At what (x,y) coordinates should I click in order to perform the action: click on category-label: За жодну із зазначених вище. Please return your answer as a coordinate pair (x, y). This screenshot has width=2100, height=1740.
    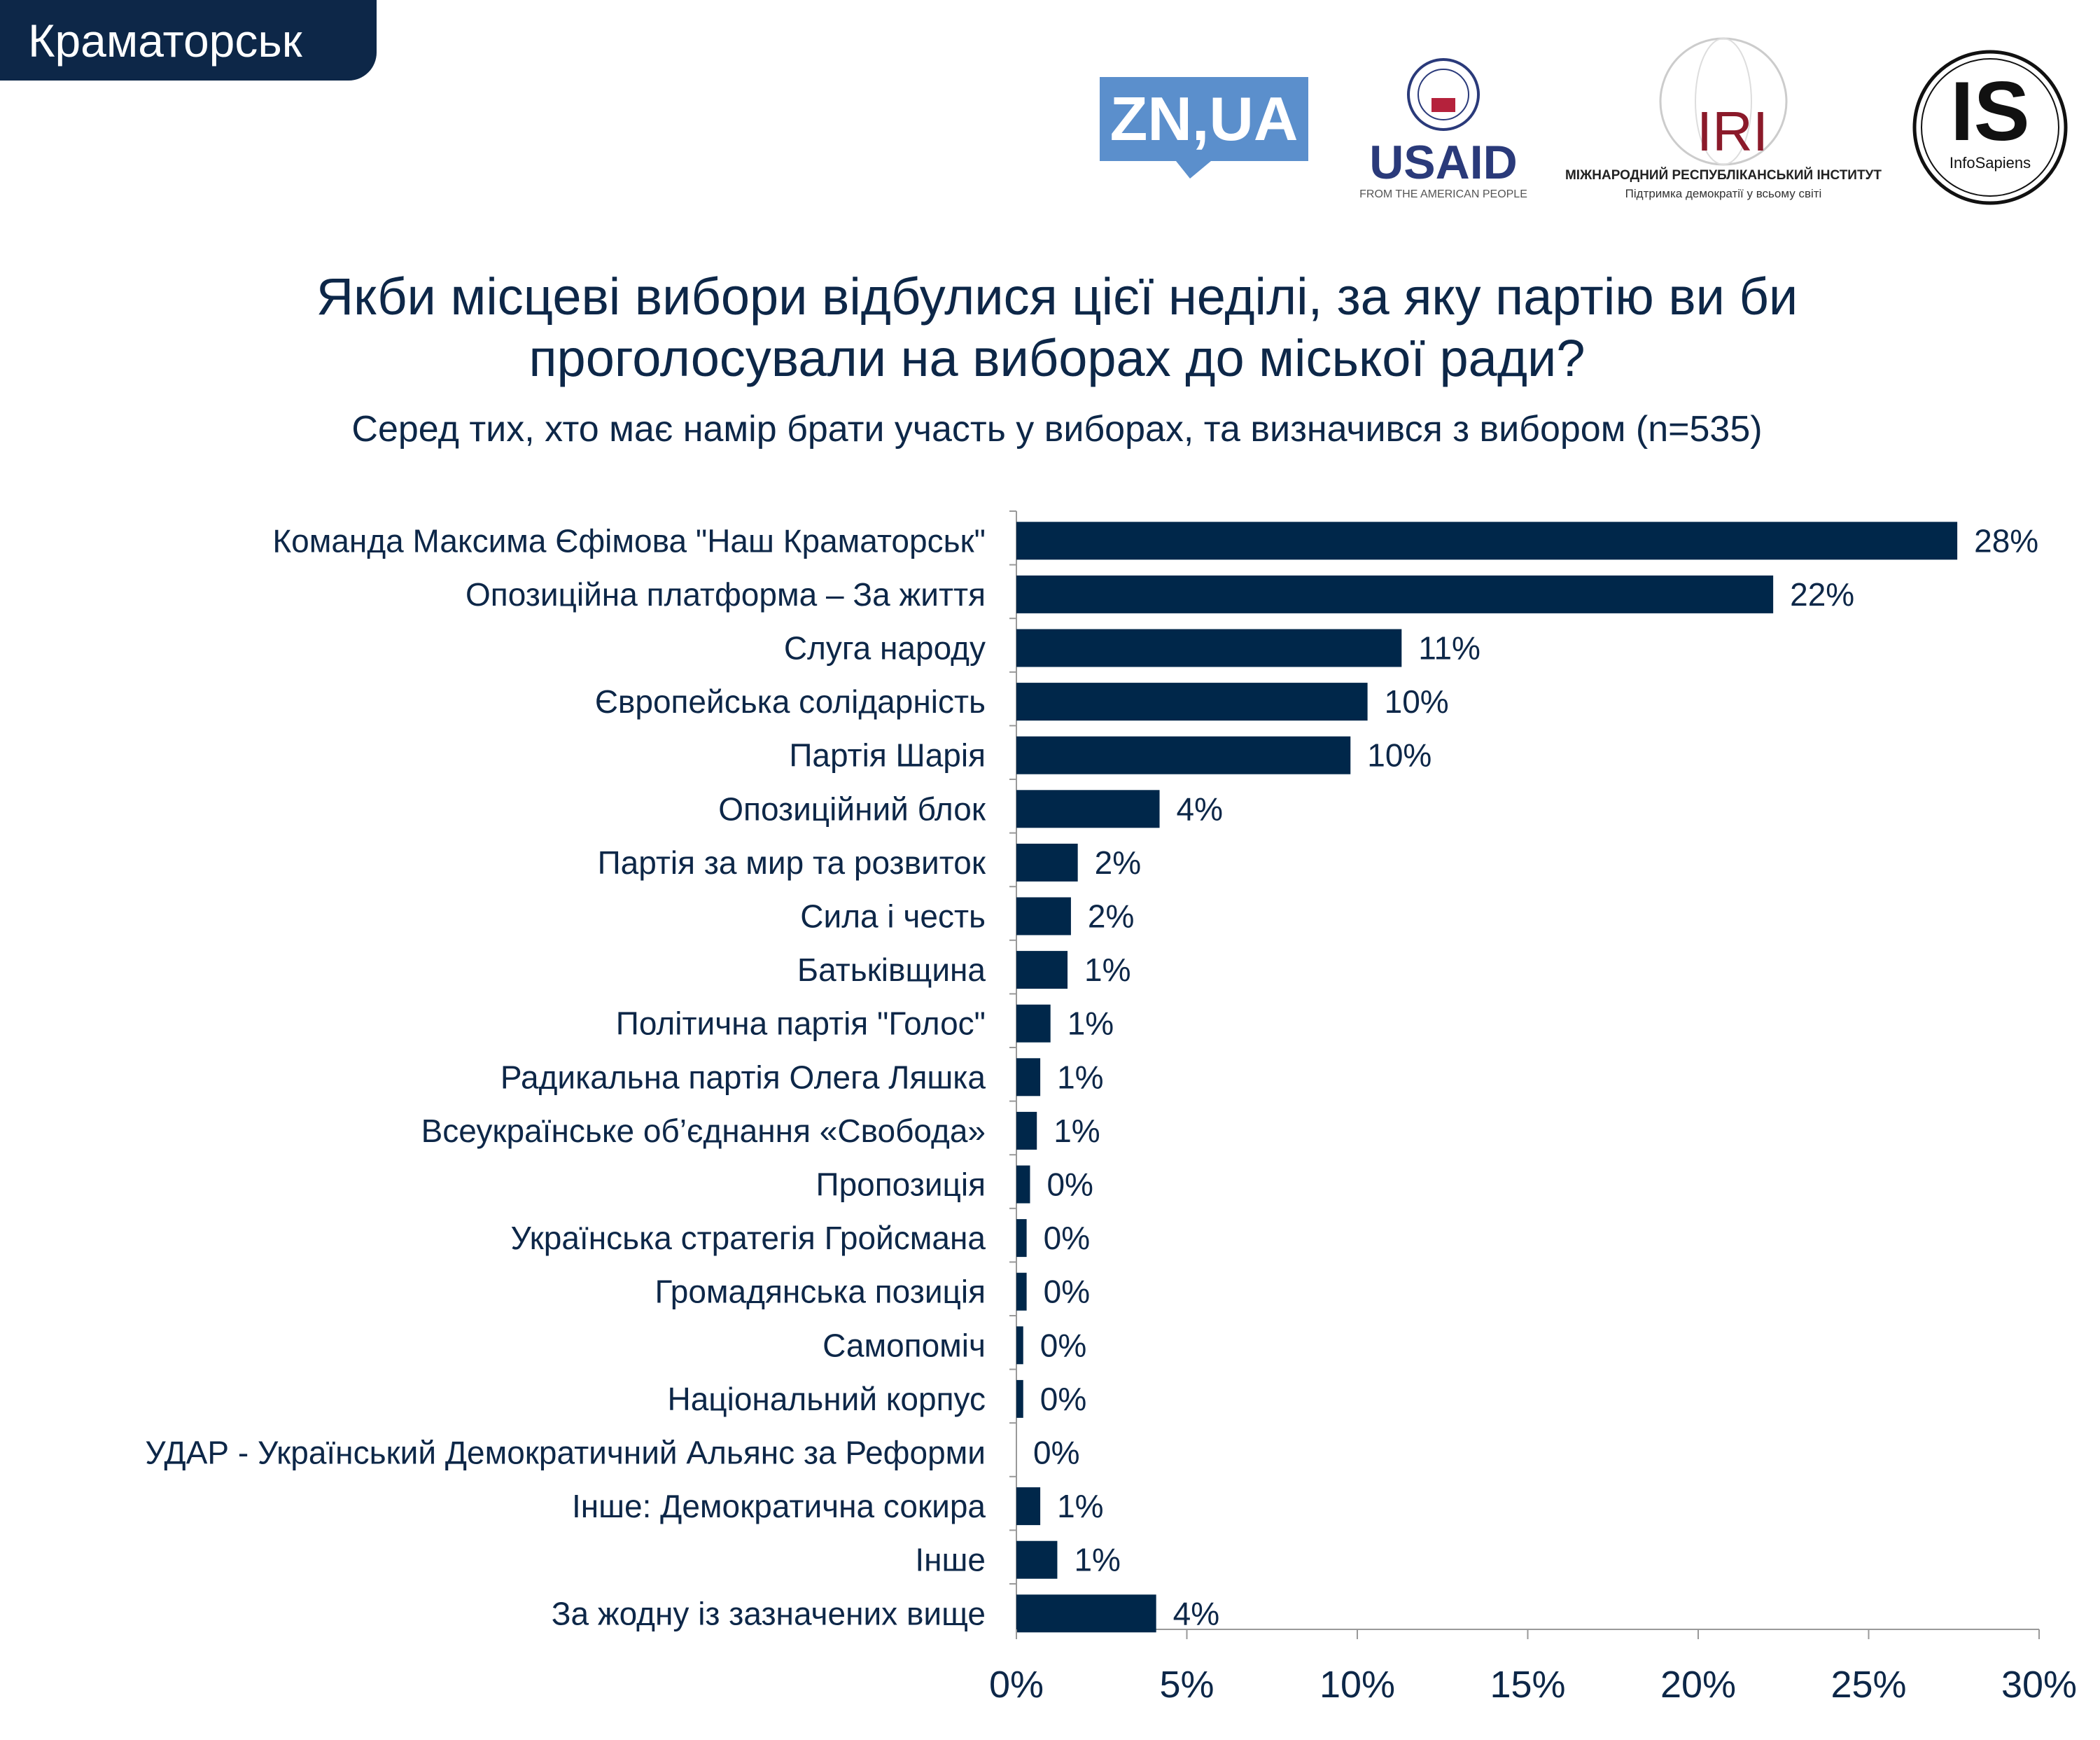
    Looking at the image, I should click on (769, 1613).